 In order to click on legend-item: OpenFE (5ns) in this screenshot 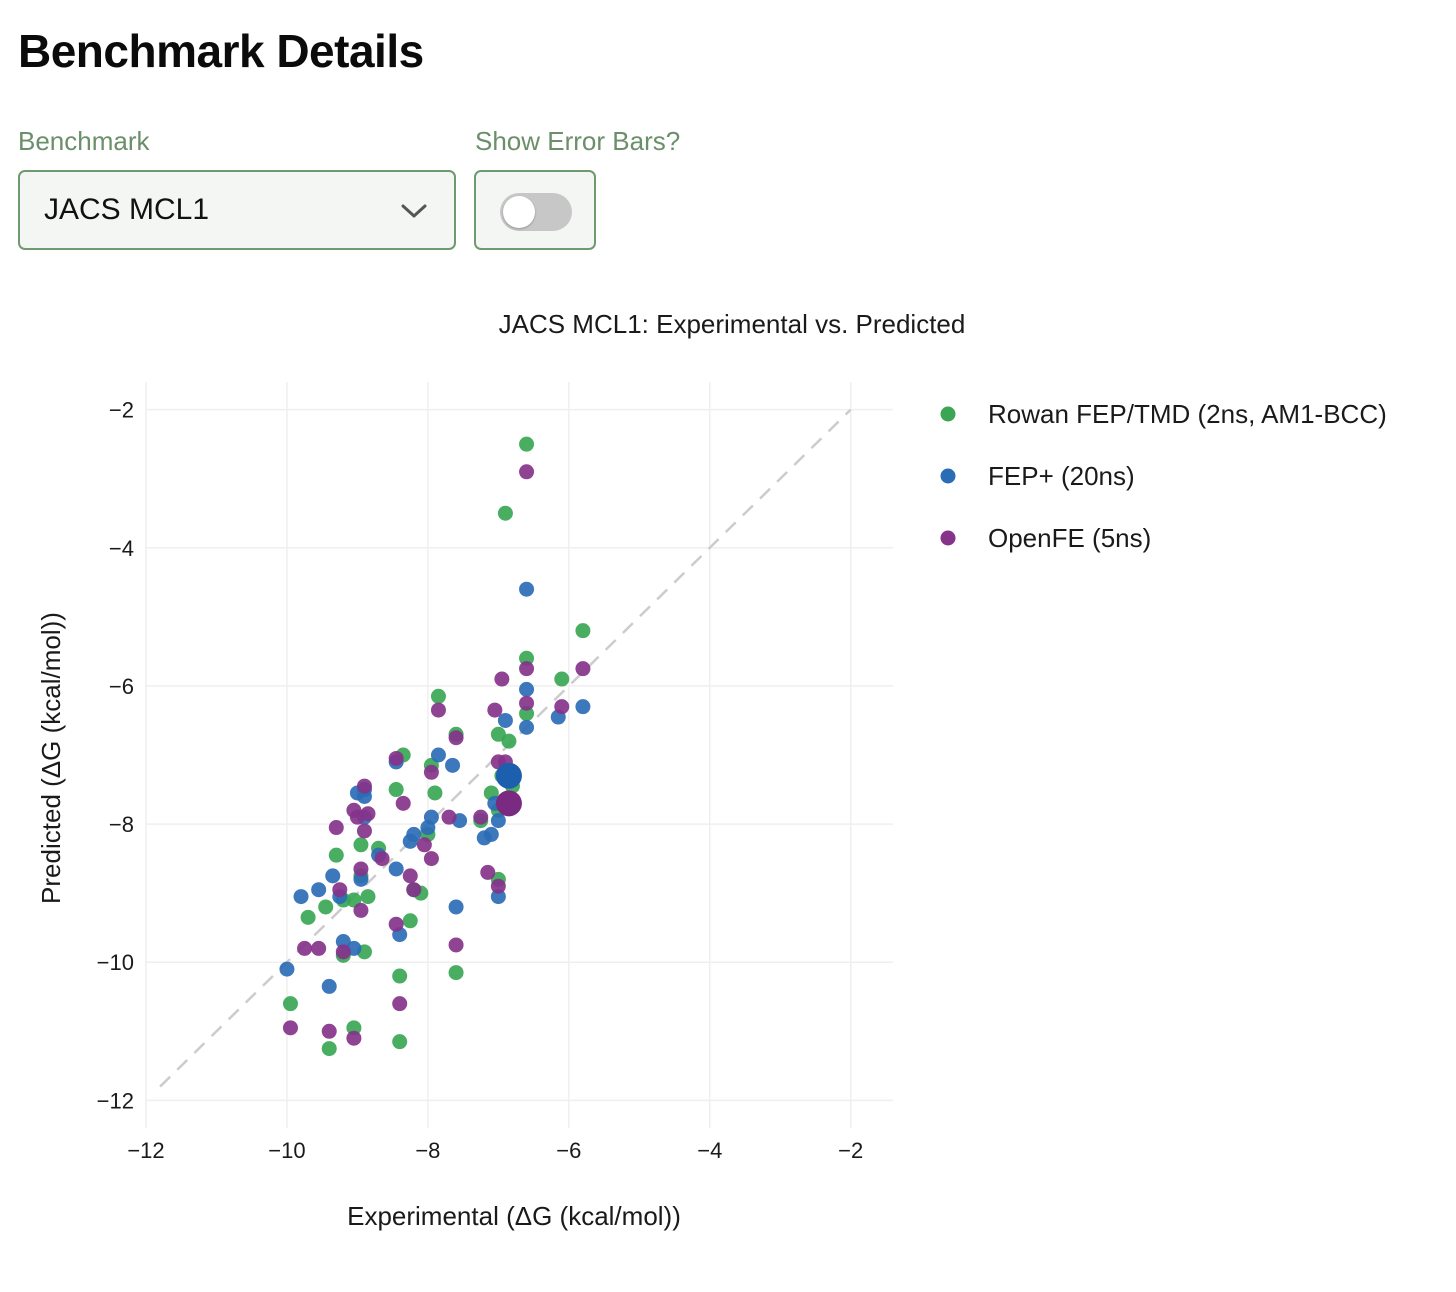, I will do `click(1045, 538)`.